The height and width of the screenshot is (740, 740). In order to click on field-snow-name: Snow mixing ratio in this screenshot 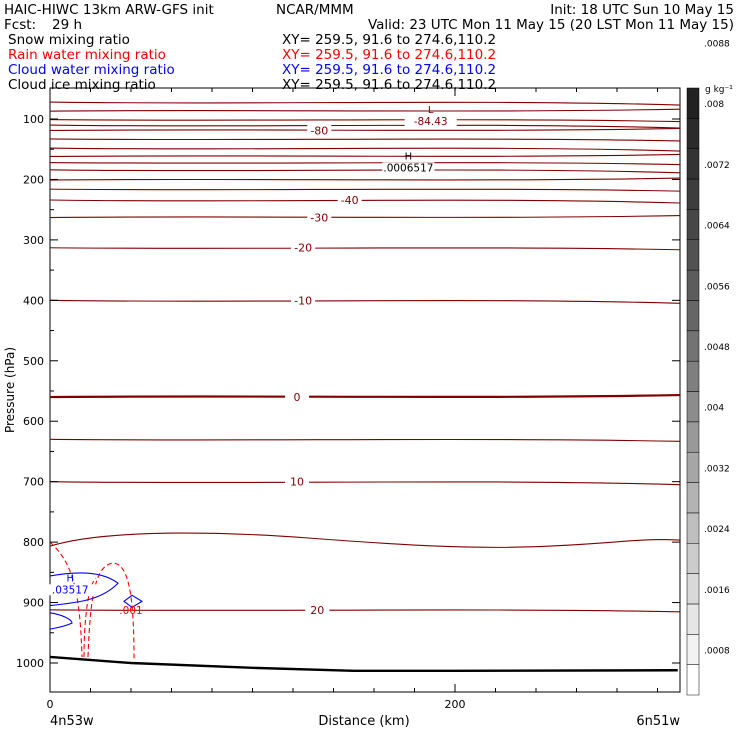, I will do `click(69, 40)`.